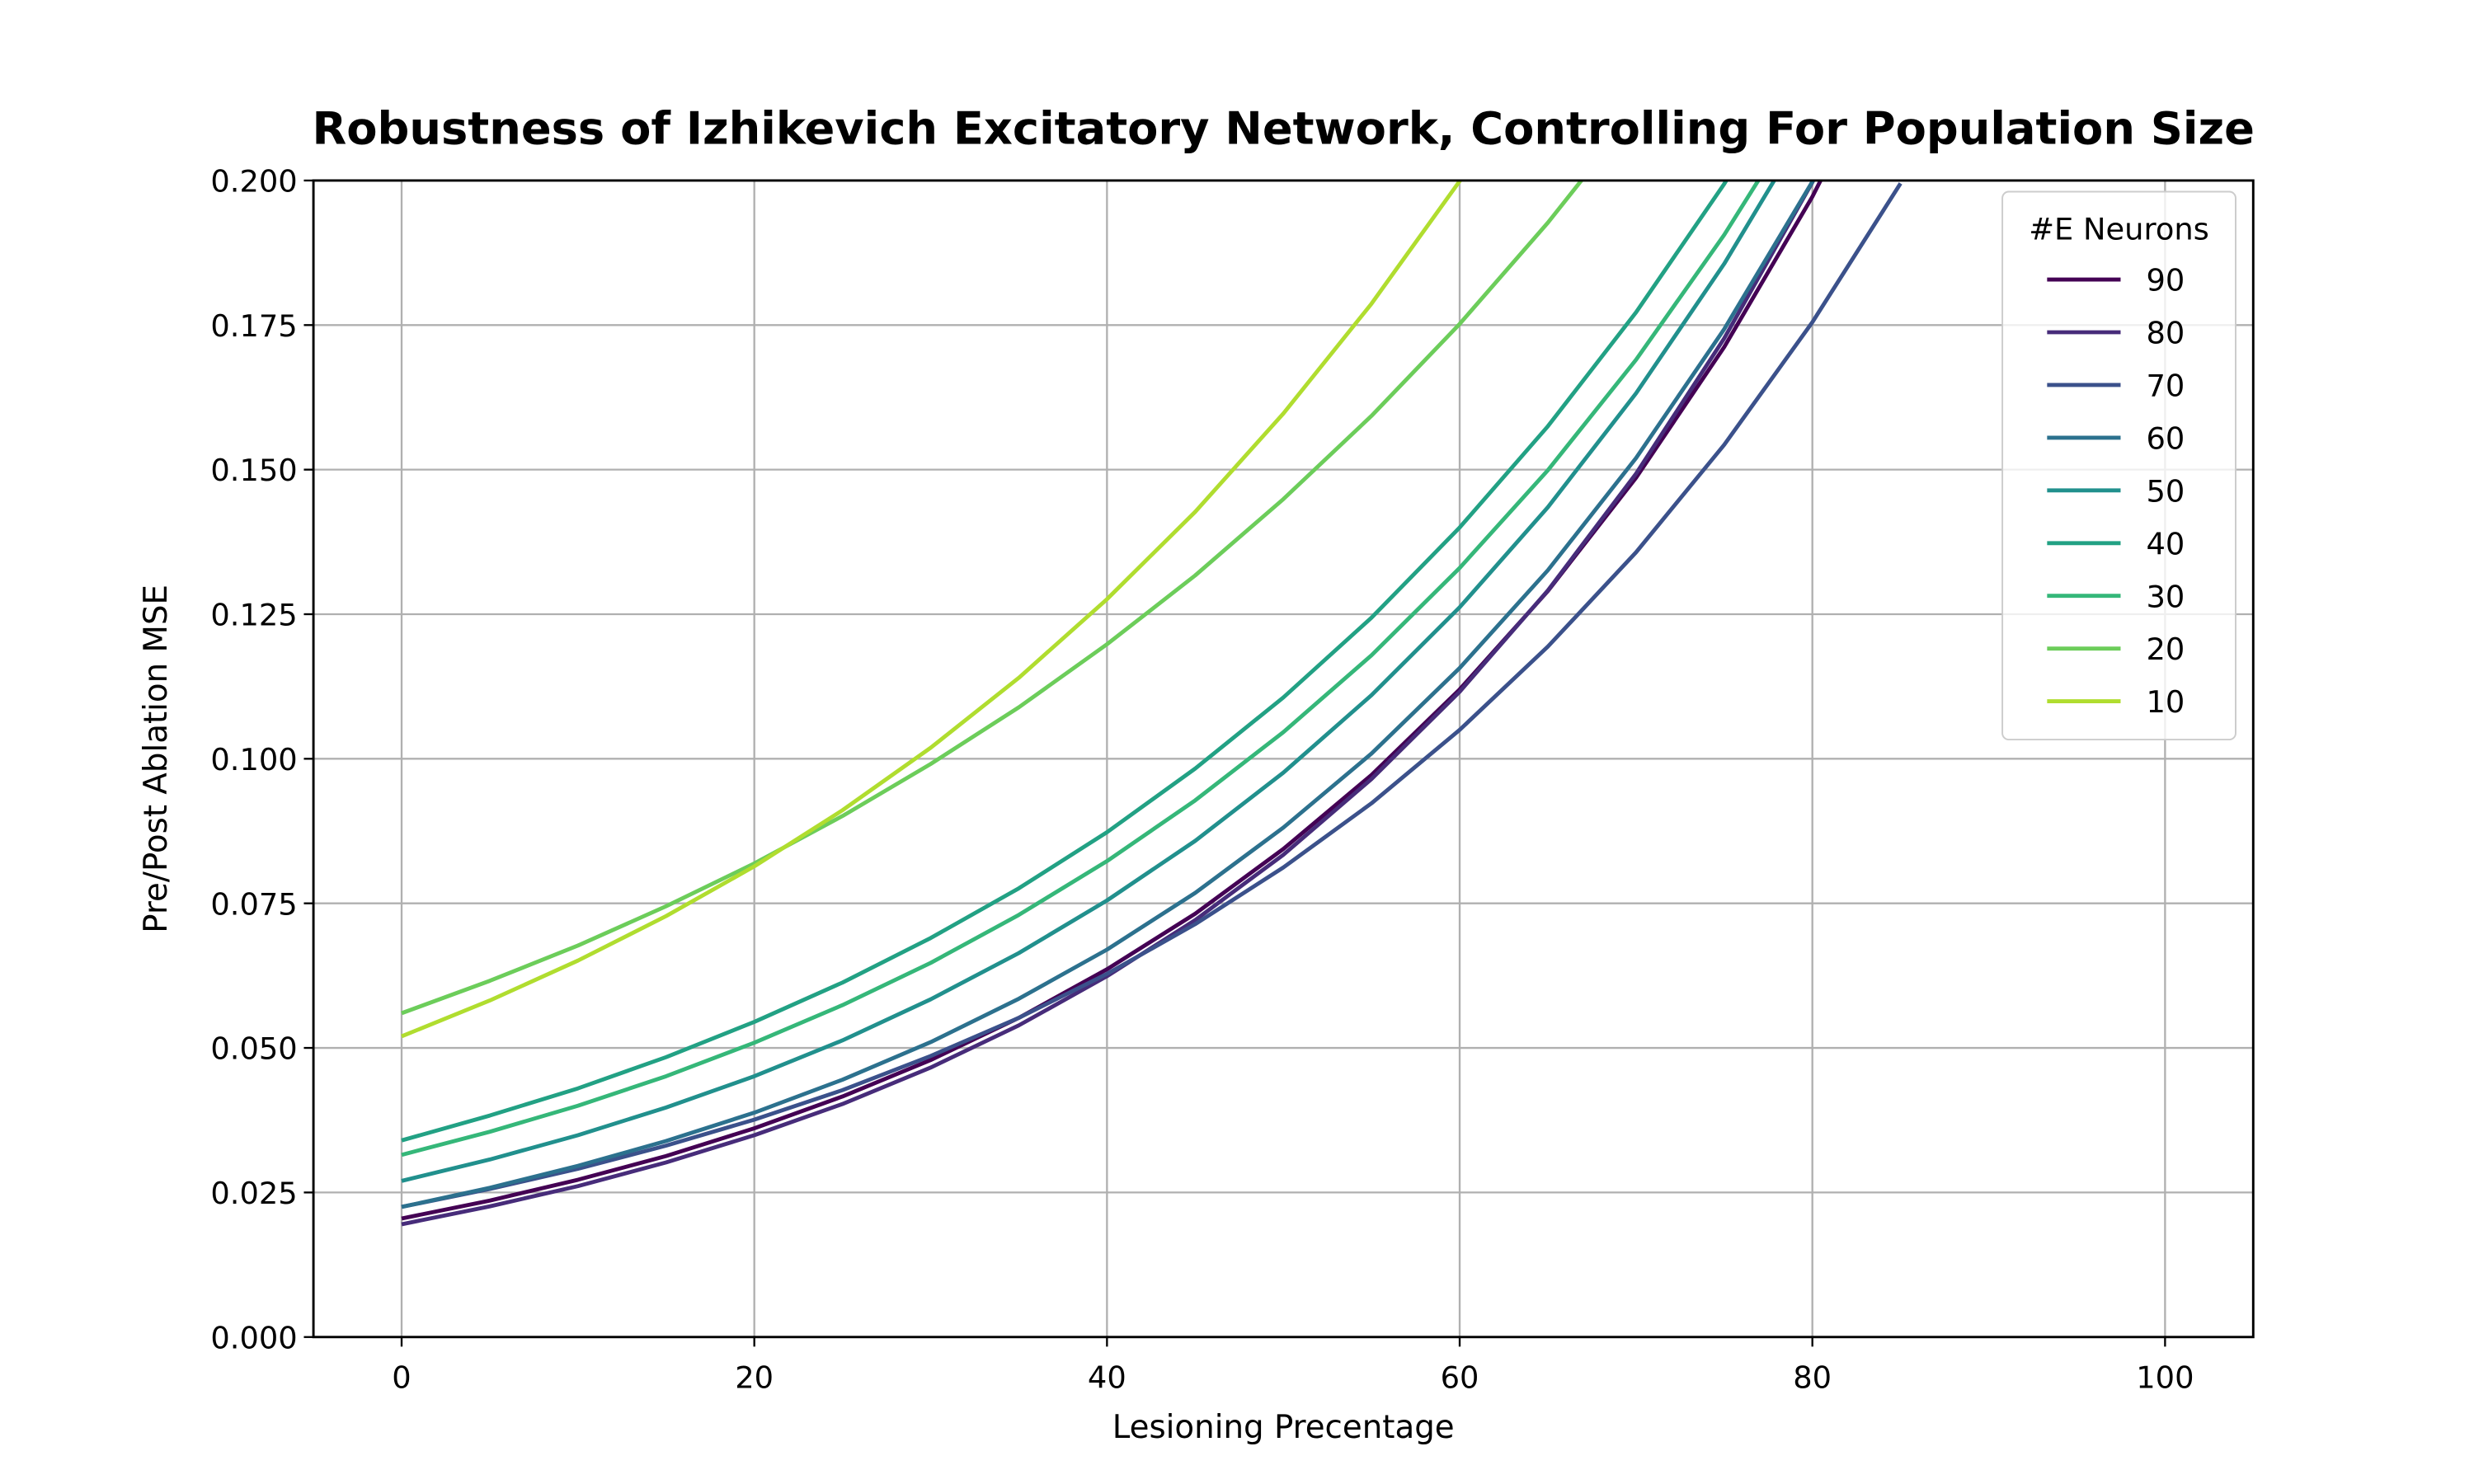 This screenshot has width=2474, height=1484. What do you see at coordinates (2165, 649) in the screenshot?
I see `legend-label: 20` at bounding box center [2165, 649].